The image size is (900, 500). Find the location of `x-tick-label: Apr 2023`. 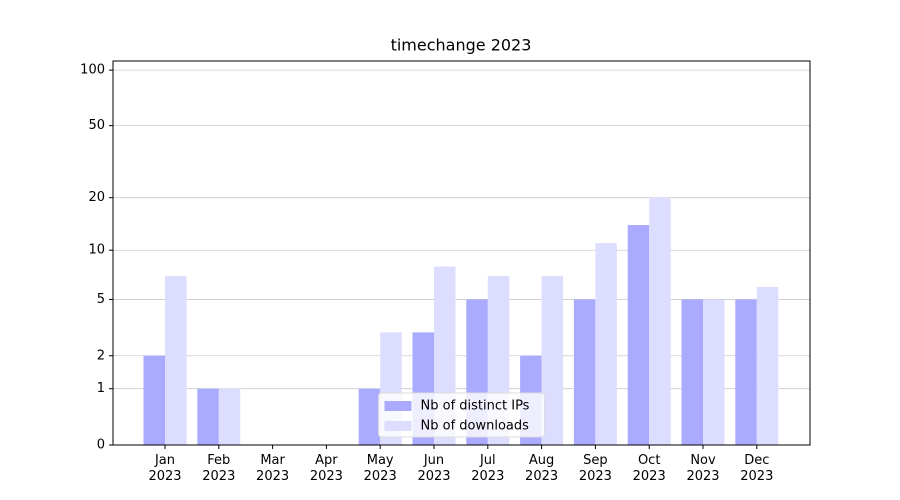

x-tick-label: Apr 2023 is located at coordinates (326, 468).